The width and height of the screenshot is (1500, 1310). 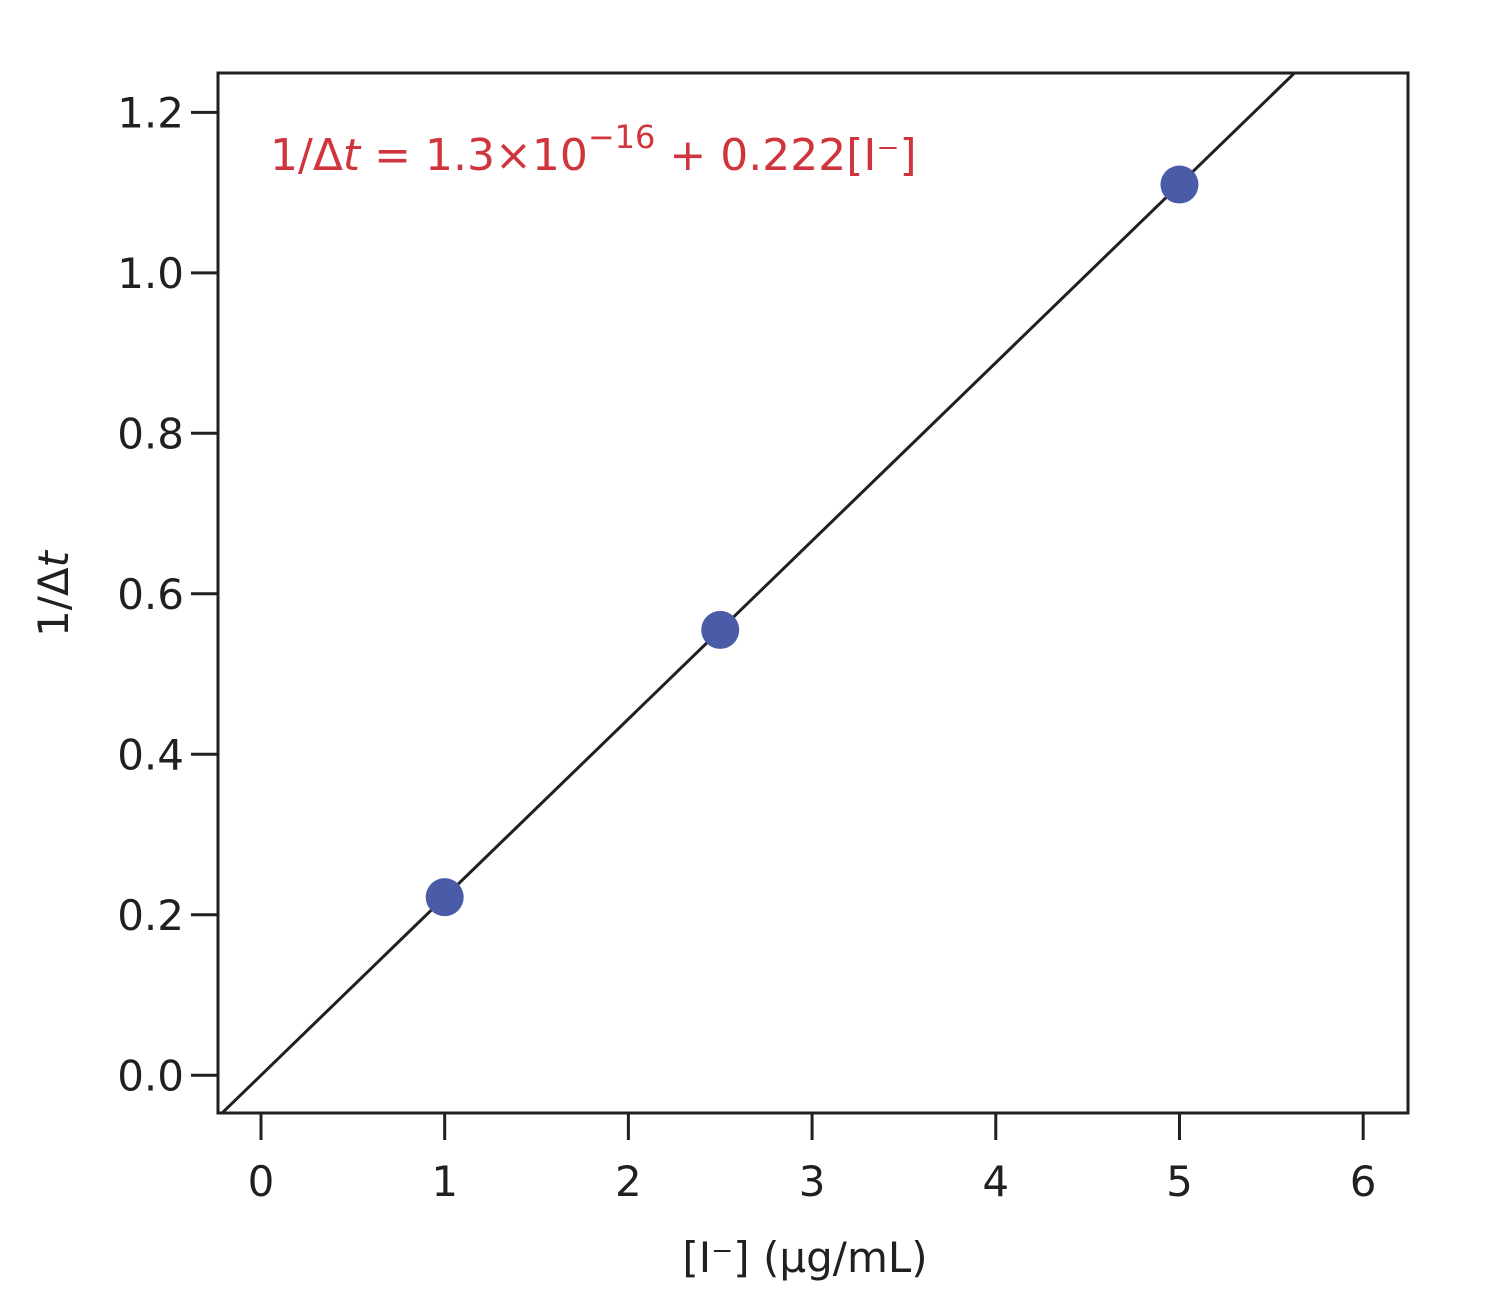 I want to click on annotation-part: t, so click(x=352, y=155).